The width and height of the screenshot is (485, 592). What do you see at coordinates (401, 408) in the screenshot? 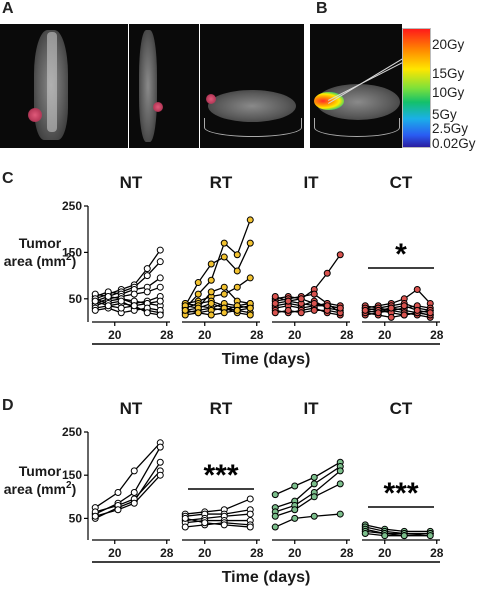
I see `group-title: CT` at bounding box center [401, 408].